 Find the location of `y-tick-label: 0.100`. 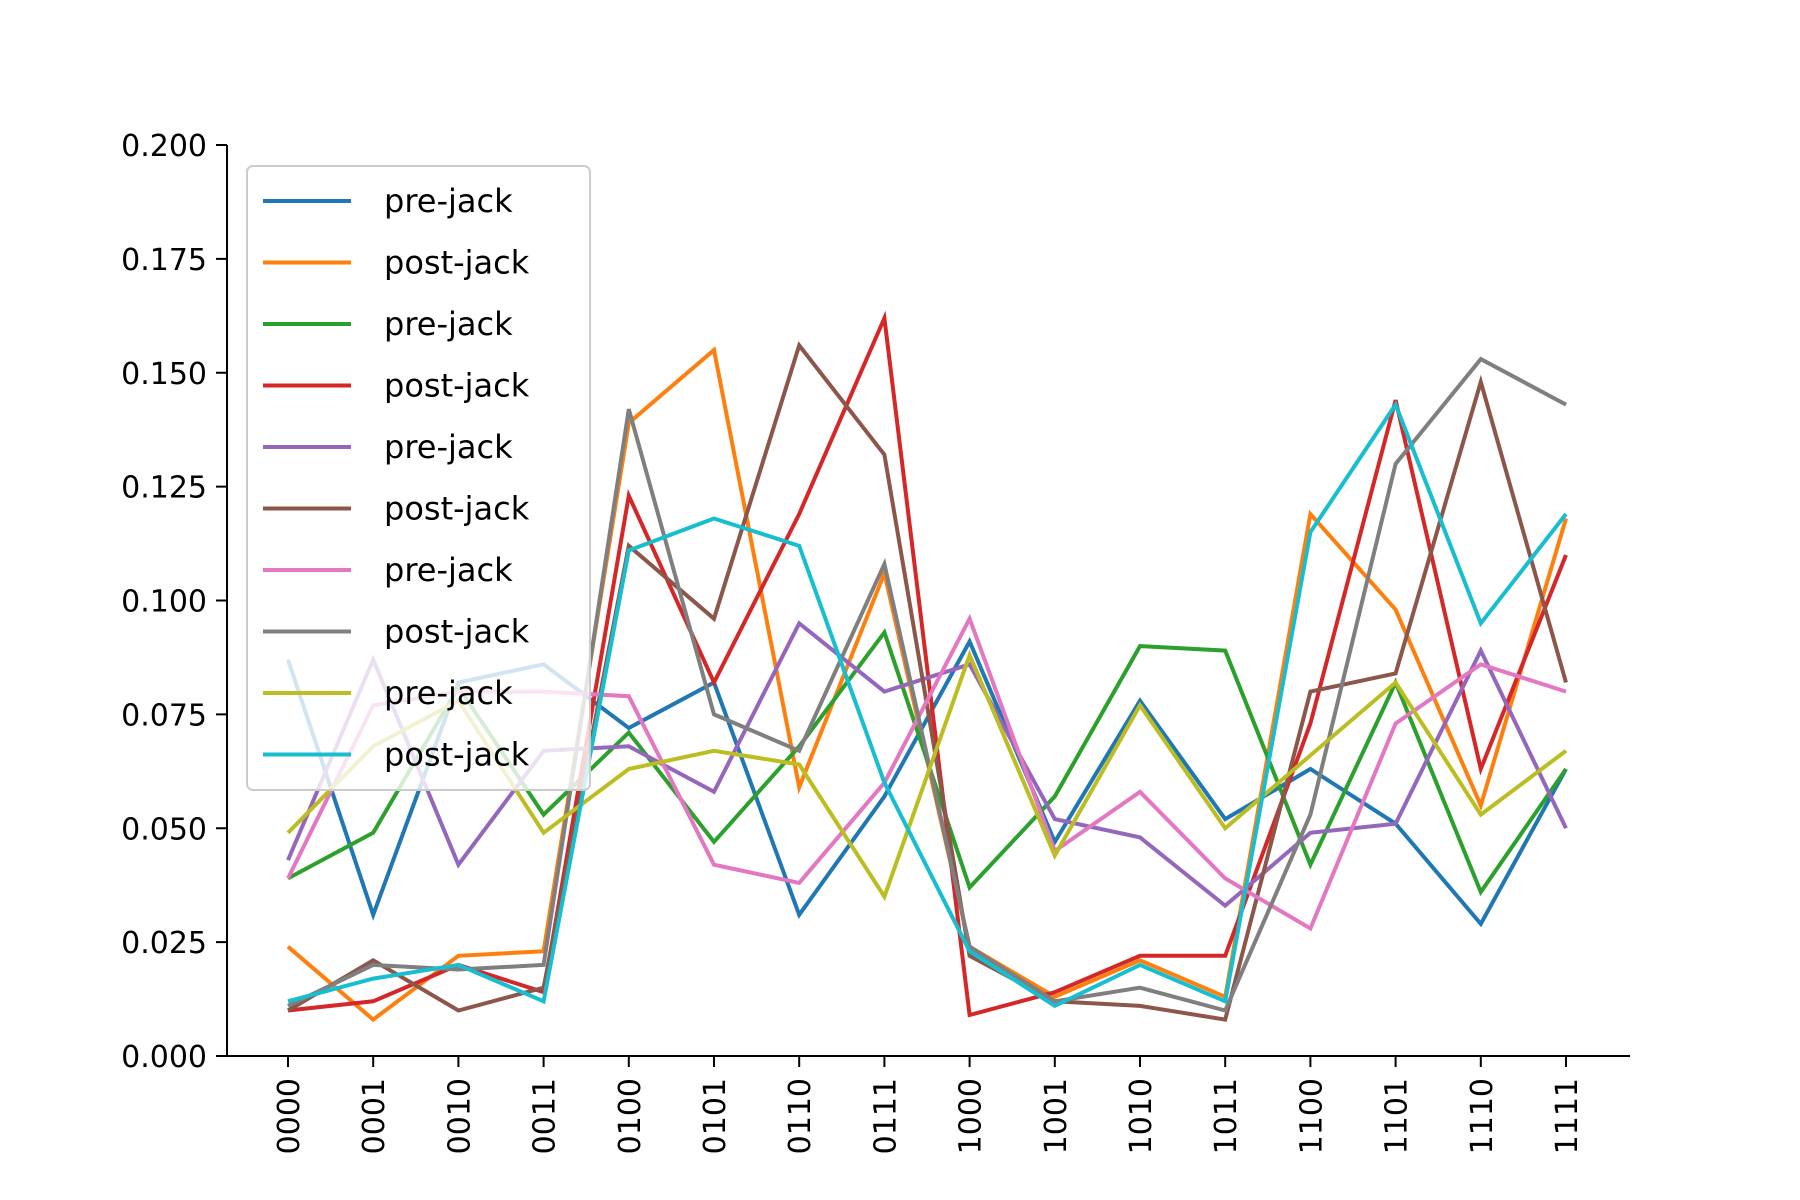

y-tick-label: 0.100 is located at coordinates (164, 602).